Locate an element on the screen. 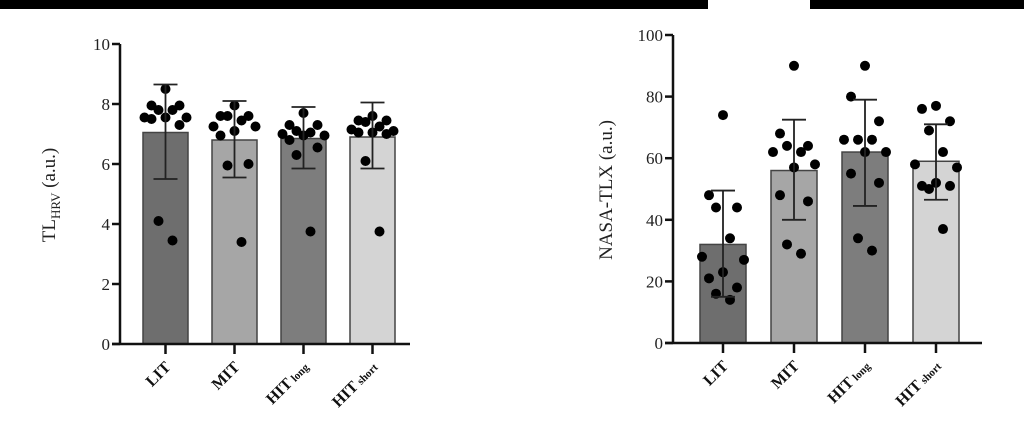  y-tick-label: 4 is located at coordinates (106, 224).